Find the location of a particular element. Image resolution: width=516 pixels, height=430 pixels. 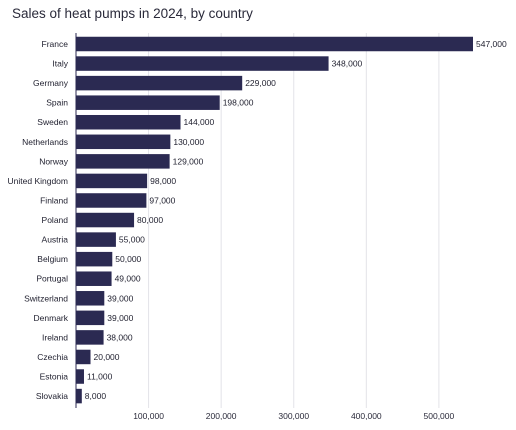

category-label: Ireland is located at coordinates (55, 337).